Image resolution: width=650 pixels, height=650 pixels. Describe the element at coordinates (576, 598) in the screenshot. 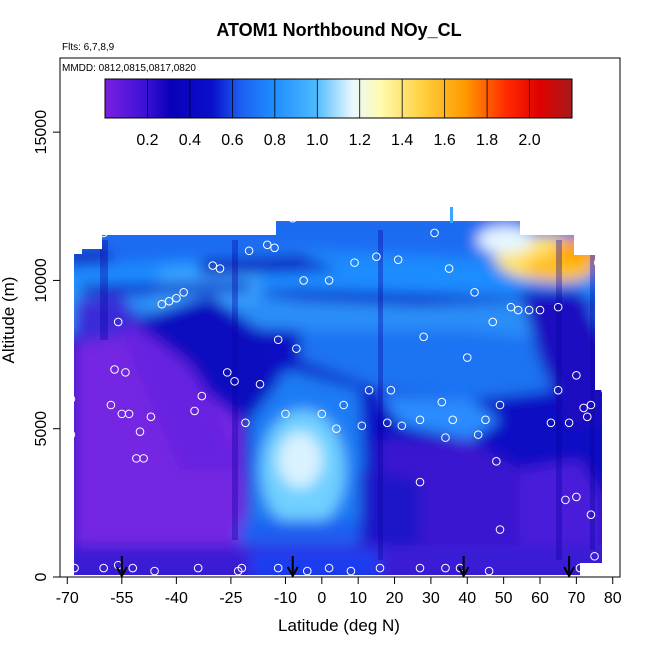

I see `x-tick-label: 70` at that location.